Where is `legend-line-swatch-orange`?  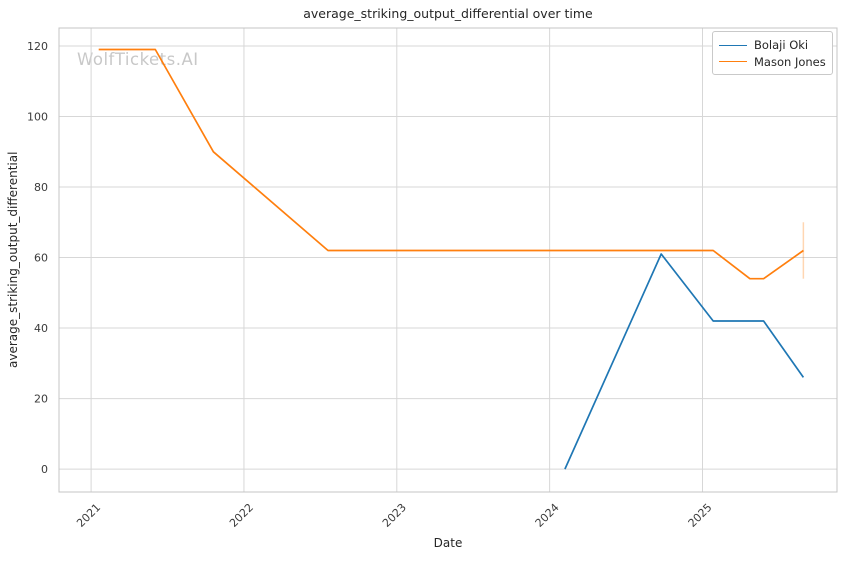
legend-line-swatch-orange is located at coordinates (733, 62).